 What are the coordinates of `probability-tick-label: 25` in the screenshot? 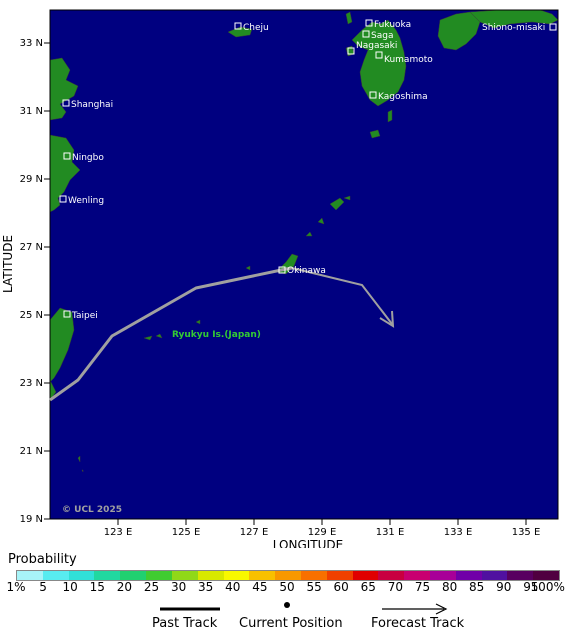 It's located at (151, 587).